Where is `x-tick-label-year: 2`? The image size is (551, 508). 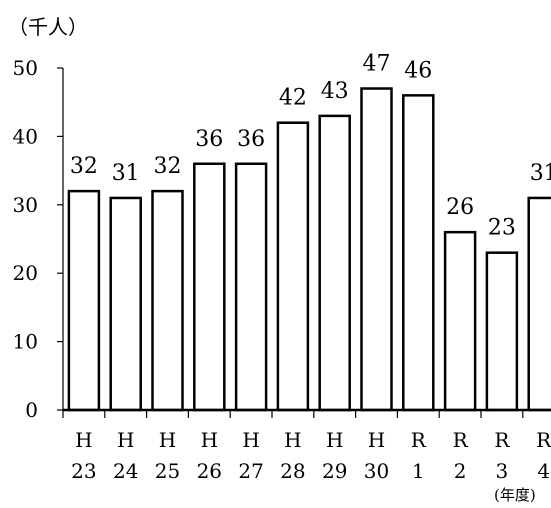
x-tick-label-year: 2 is located at coordinates (460, 471).